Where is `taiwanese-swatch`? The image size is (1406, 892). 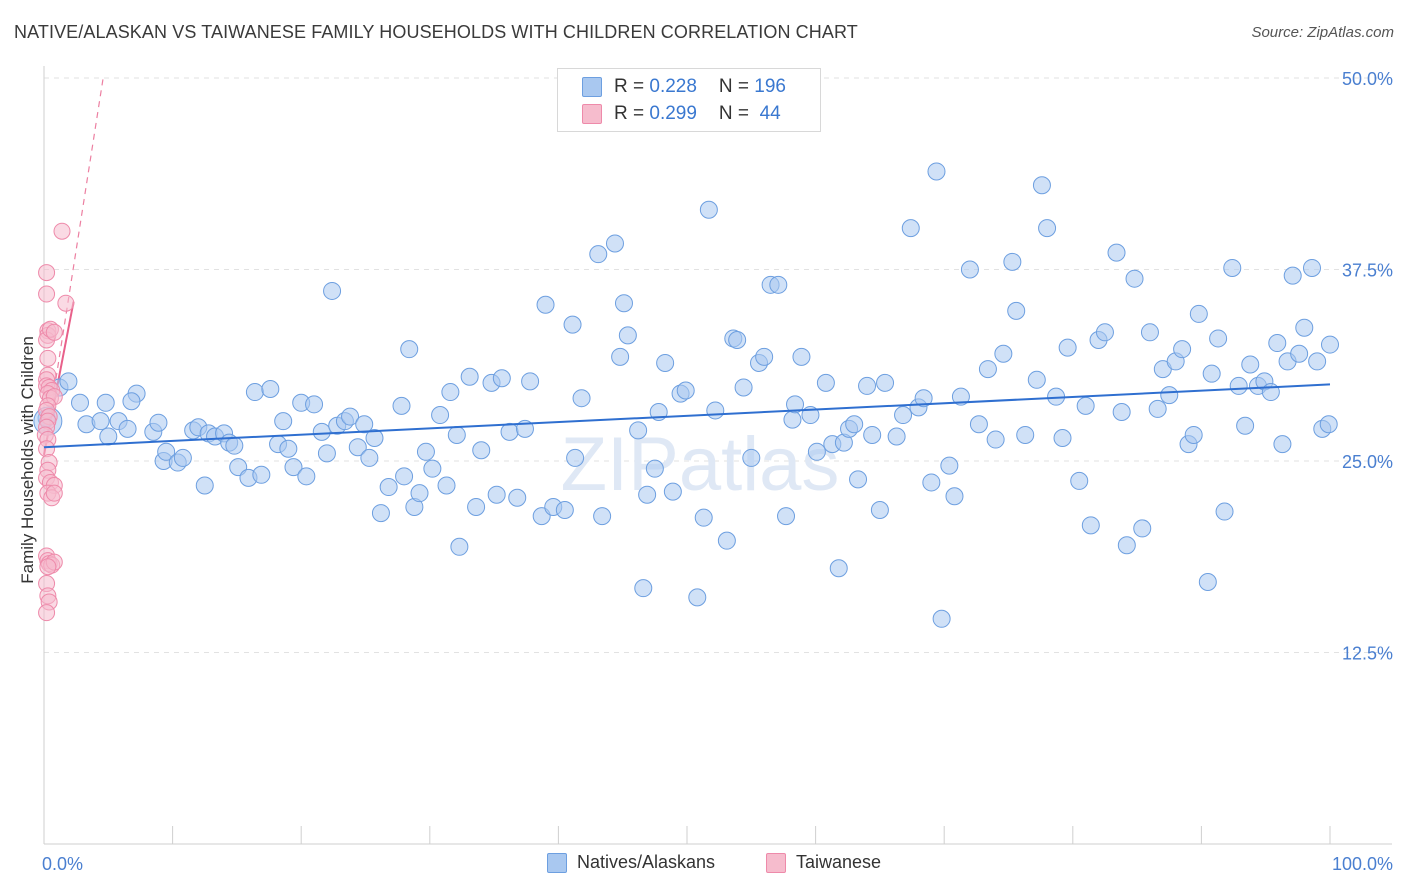 taiwanese-swatch is located at coordinates (592, 114).